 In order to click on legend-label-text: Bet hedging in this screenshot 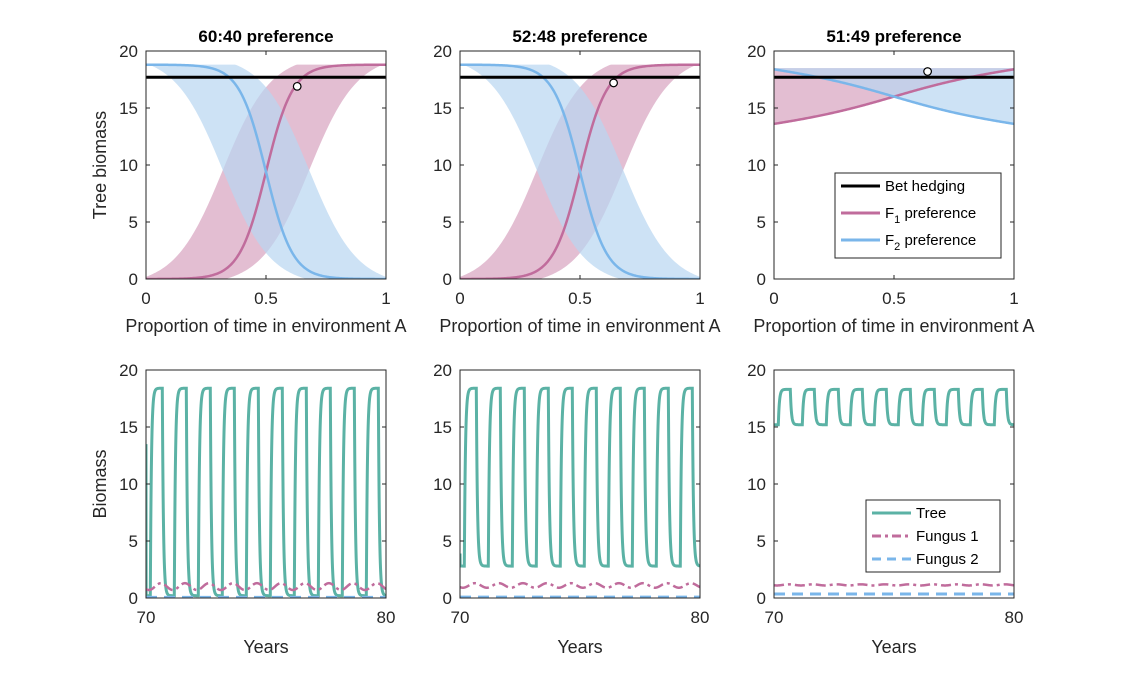, I will do `click(925, 186)`.